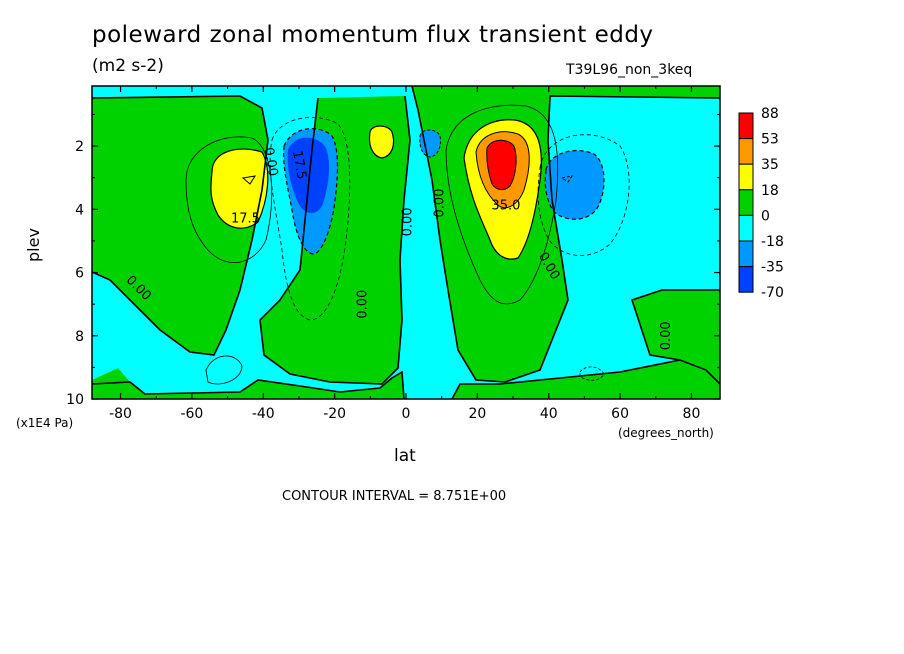 The width and height of the screenshot is (904, 654). What do you see at coordinates (263, 414) in the screenshot?
I see `x-tick-label: -40` at bounding box center [263, 414].